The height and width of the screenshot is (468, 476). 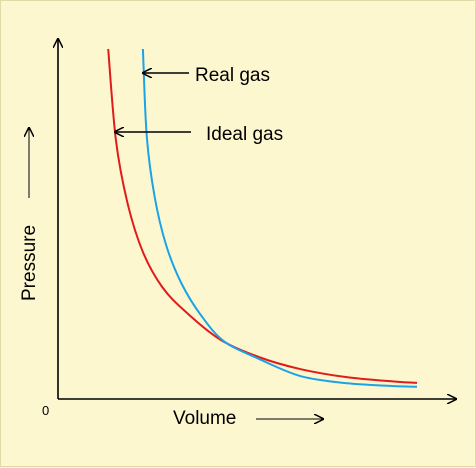 What do you see at coordinates (232, 75) in the screenshot?
I see `real-gas-annotation: Real gas` at bounding box center [232, 75].